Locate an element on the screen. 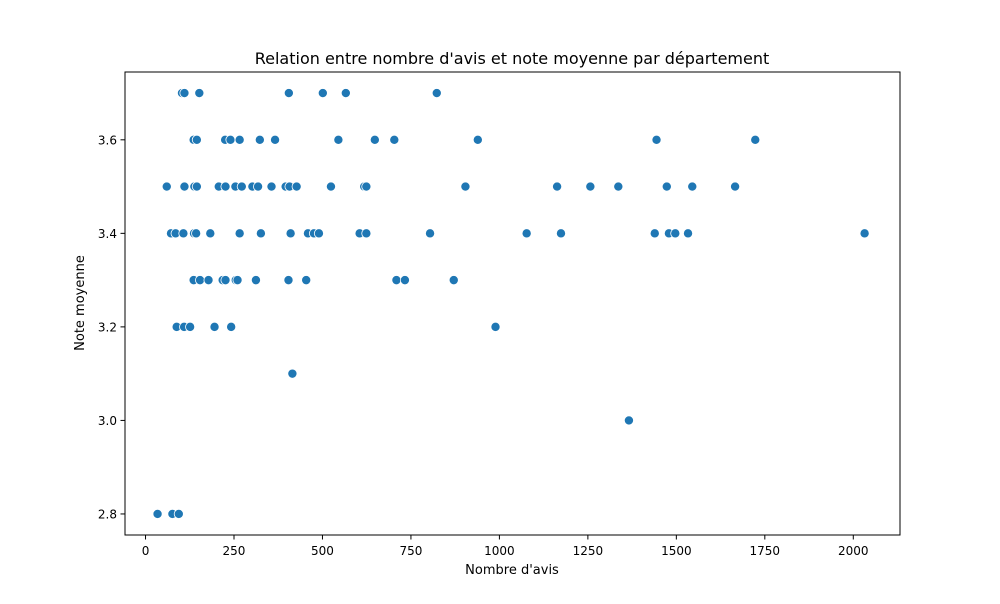  y-tick-label: 3.4 is located at coordinates (107, 234).